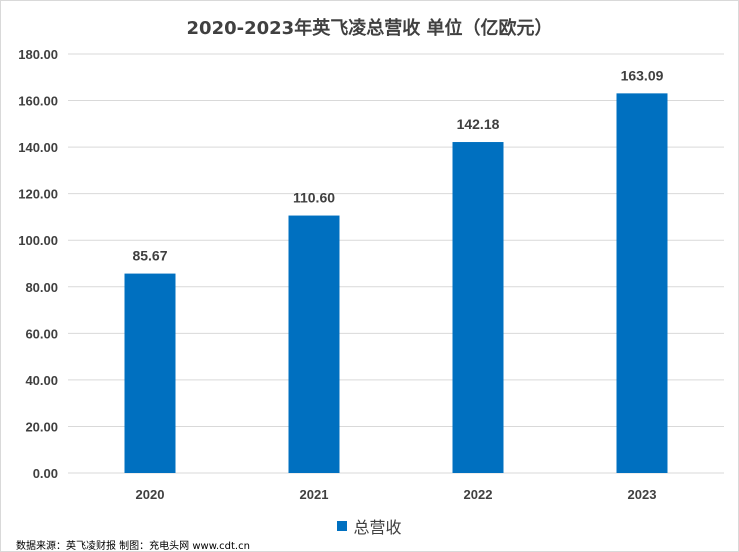 This screenshot has width=739, height=552. Describe the element at coordinates (314, 198) in the screenshot. I see `data-label: 110.60` at that location.